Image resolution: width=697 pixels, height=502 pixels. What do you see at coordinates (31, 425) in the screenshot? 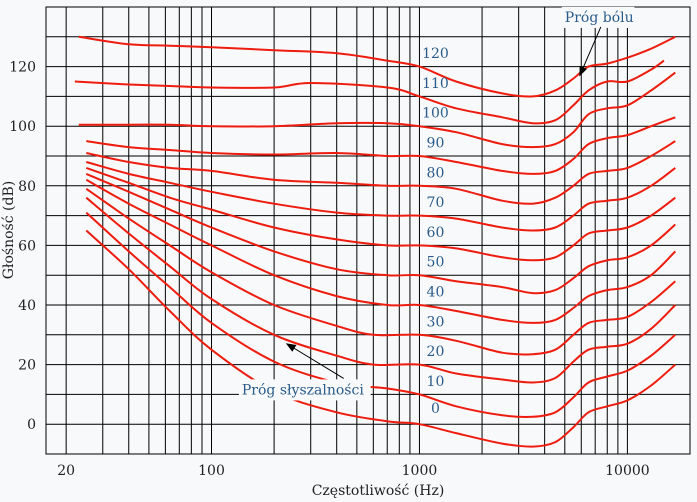
I see `y-tick-label: 0` at bounding box center [31, 425].